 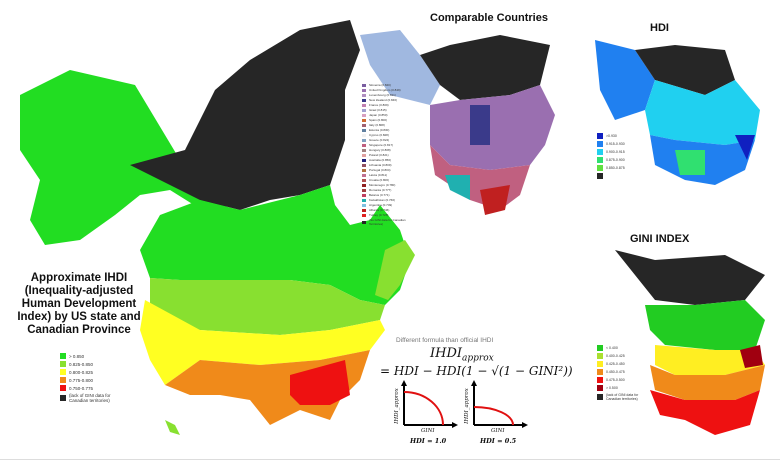 I want to click on legend-item: 0.775-0.800, so click(x=95, y=380).